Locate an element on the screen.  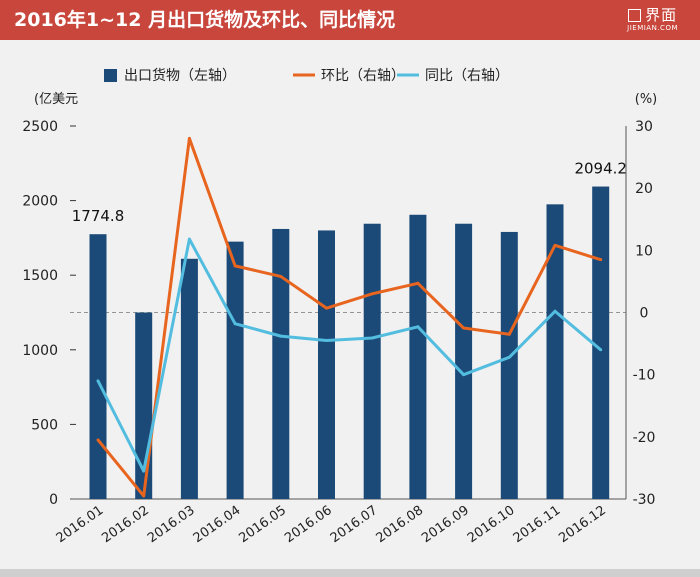
y-right-tick-label: -20 is located at coordinates (644, 438).